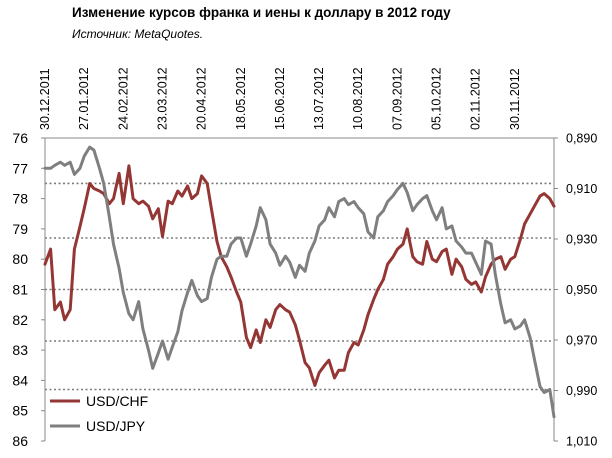 This screenshot has height=458, width=612. I want to click on x-tick-label: 30.11.2012, so click(515, 99).